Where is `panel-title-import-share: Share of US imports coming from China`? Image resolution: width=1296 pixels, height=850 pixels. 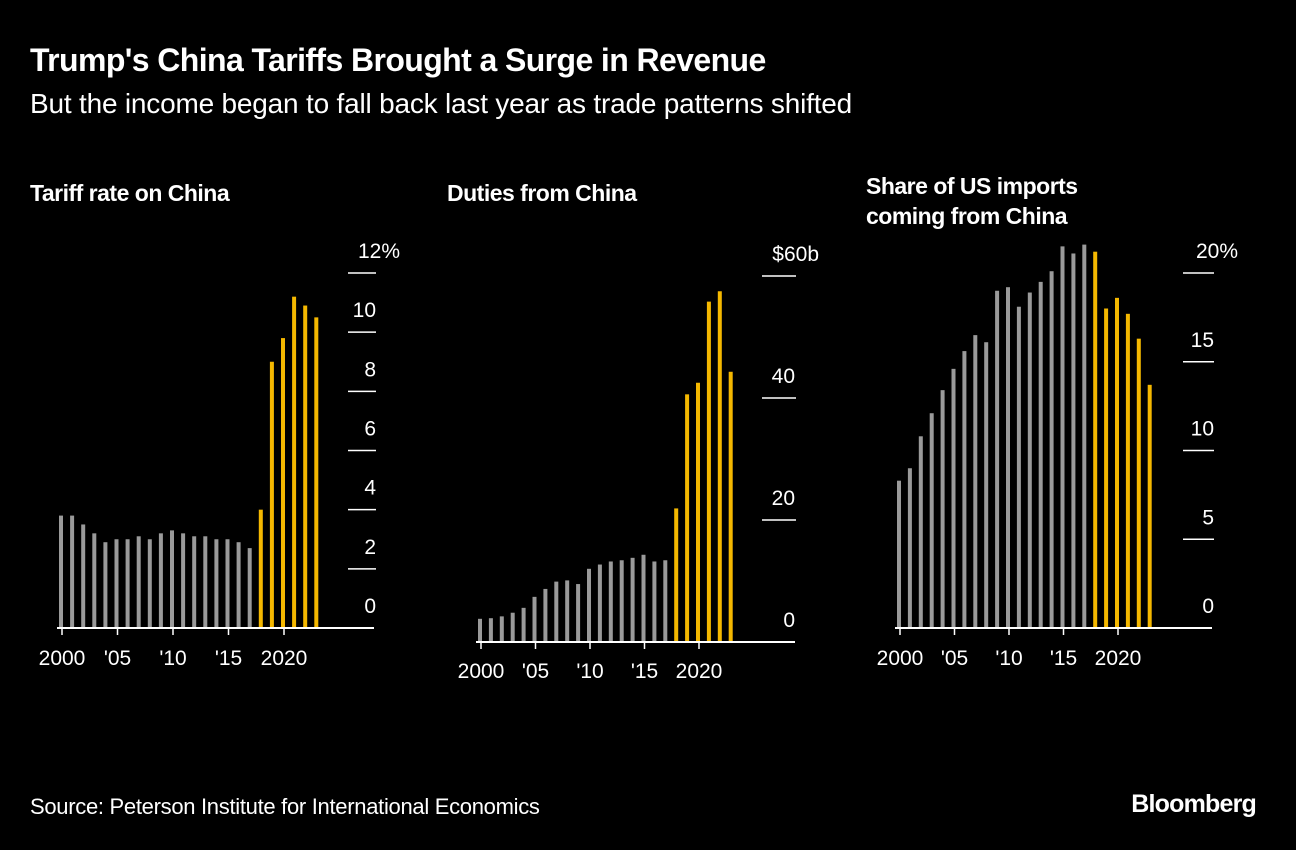 panel-title-import-share: Share of US imports coming from China is located at coordinates (972, 201).